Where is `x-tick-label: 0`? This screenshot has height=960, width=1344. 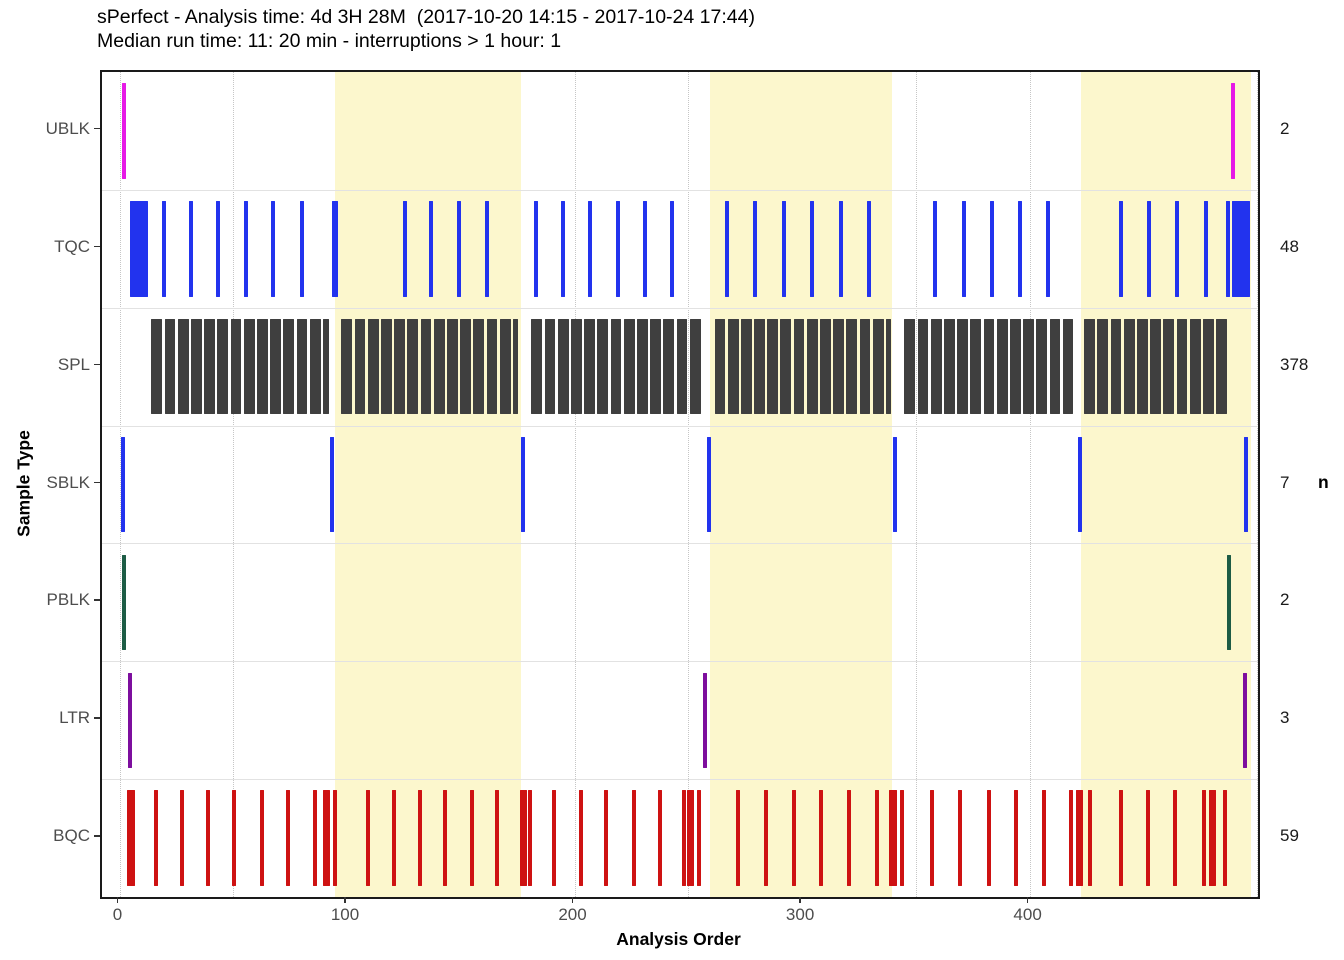 x-tick-label: 0 is located at coordinates (117, 914).